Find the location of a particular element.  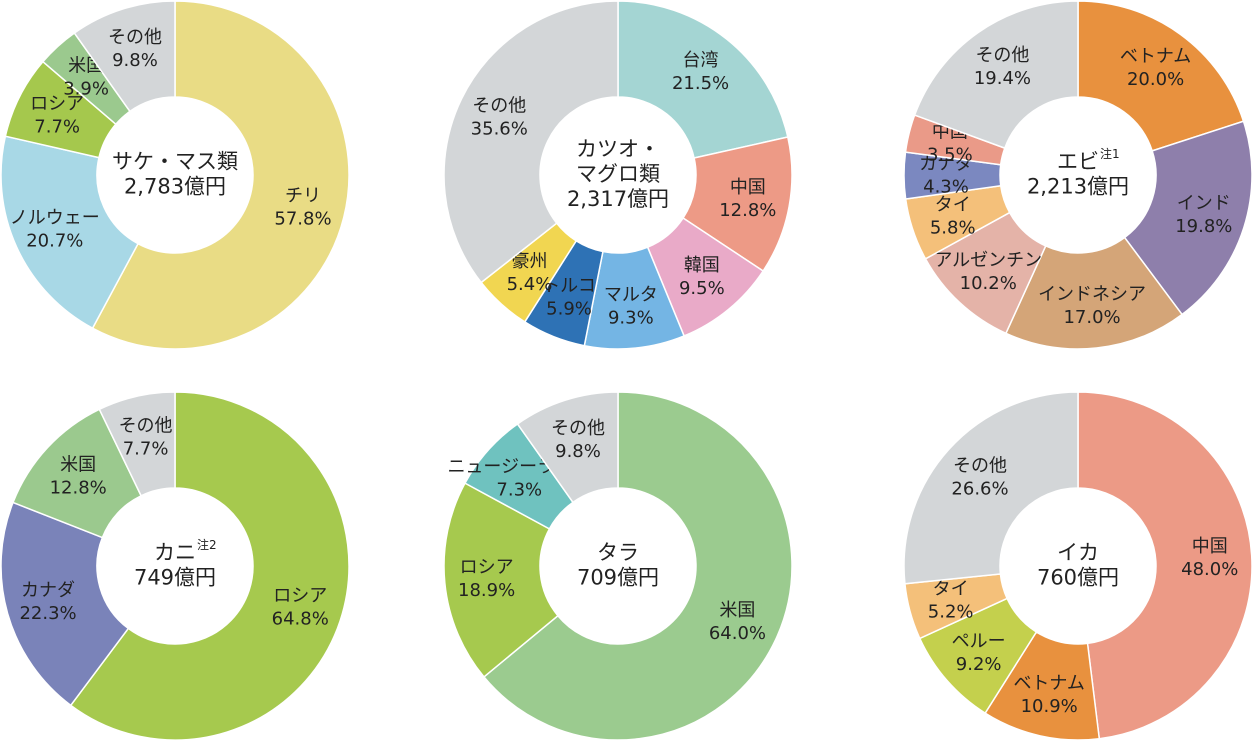

value-label: 9.2% is located at coordinates (979, 664).